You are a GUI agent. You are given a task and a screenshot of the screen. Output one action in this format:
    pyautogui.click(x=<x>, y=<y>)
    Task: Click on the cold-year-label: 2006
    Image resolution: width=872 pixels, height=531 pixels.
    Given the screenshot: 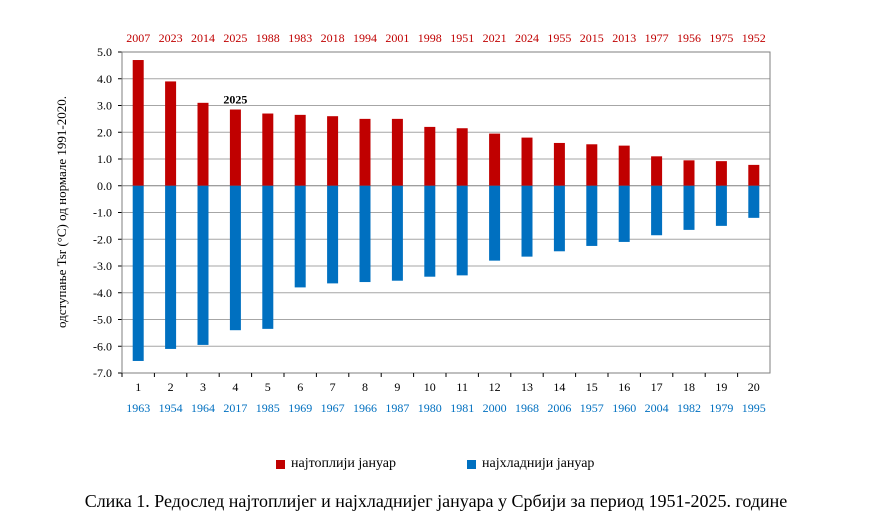 What is the action you would take?
    pyautogui.click(x=559, y=408)
    